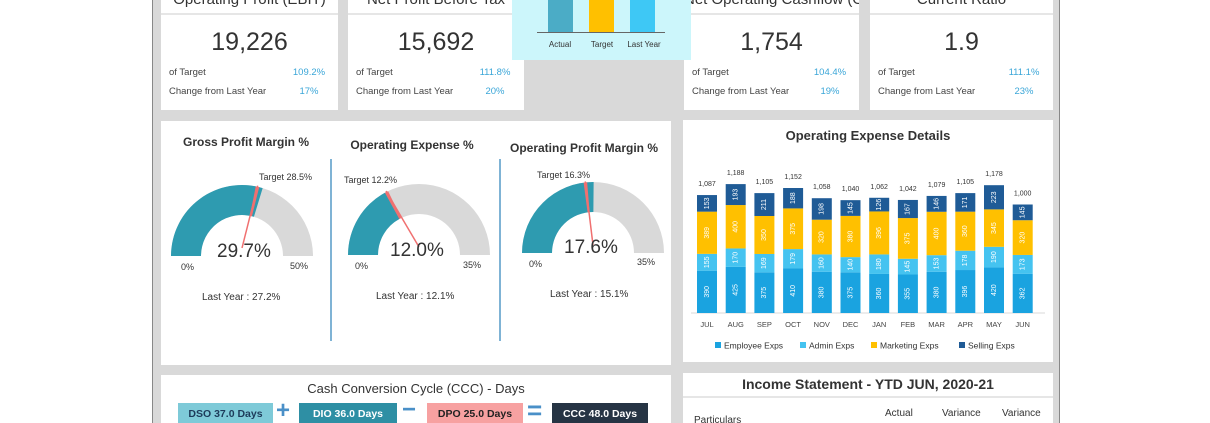  I want to click on bar-segment-label: 198, so click(822, 209).